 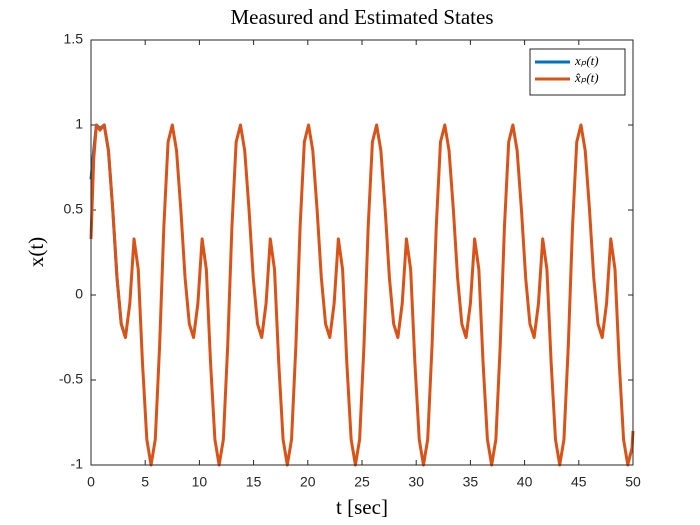 What do you see at coordinates (200, 482) in the screenshot?
I see `x-tick-label: 10` at bounding box center [200, 482].